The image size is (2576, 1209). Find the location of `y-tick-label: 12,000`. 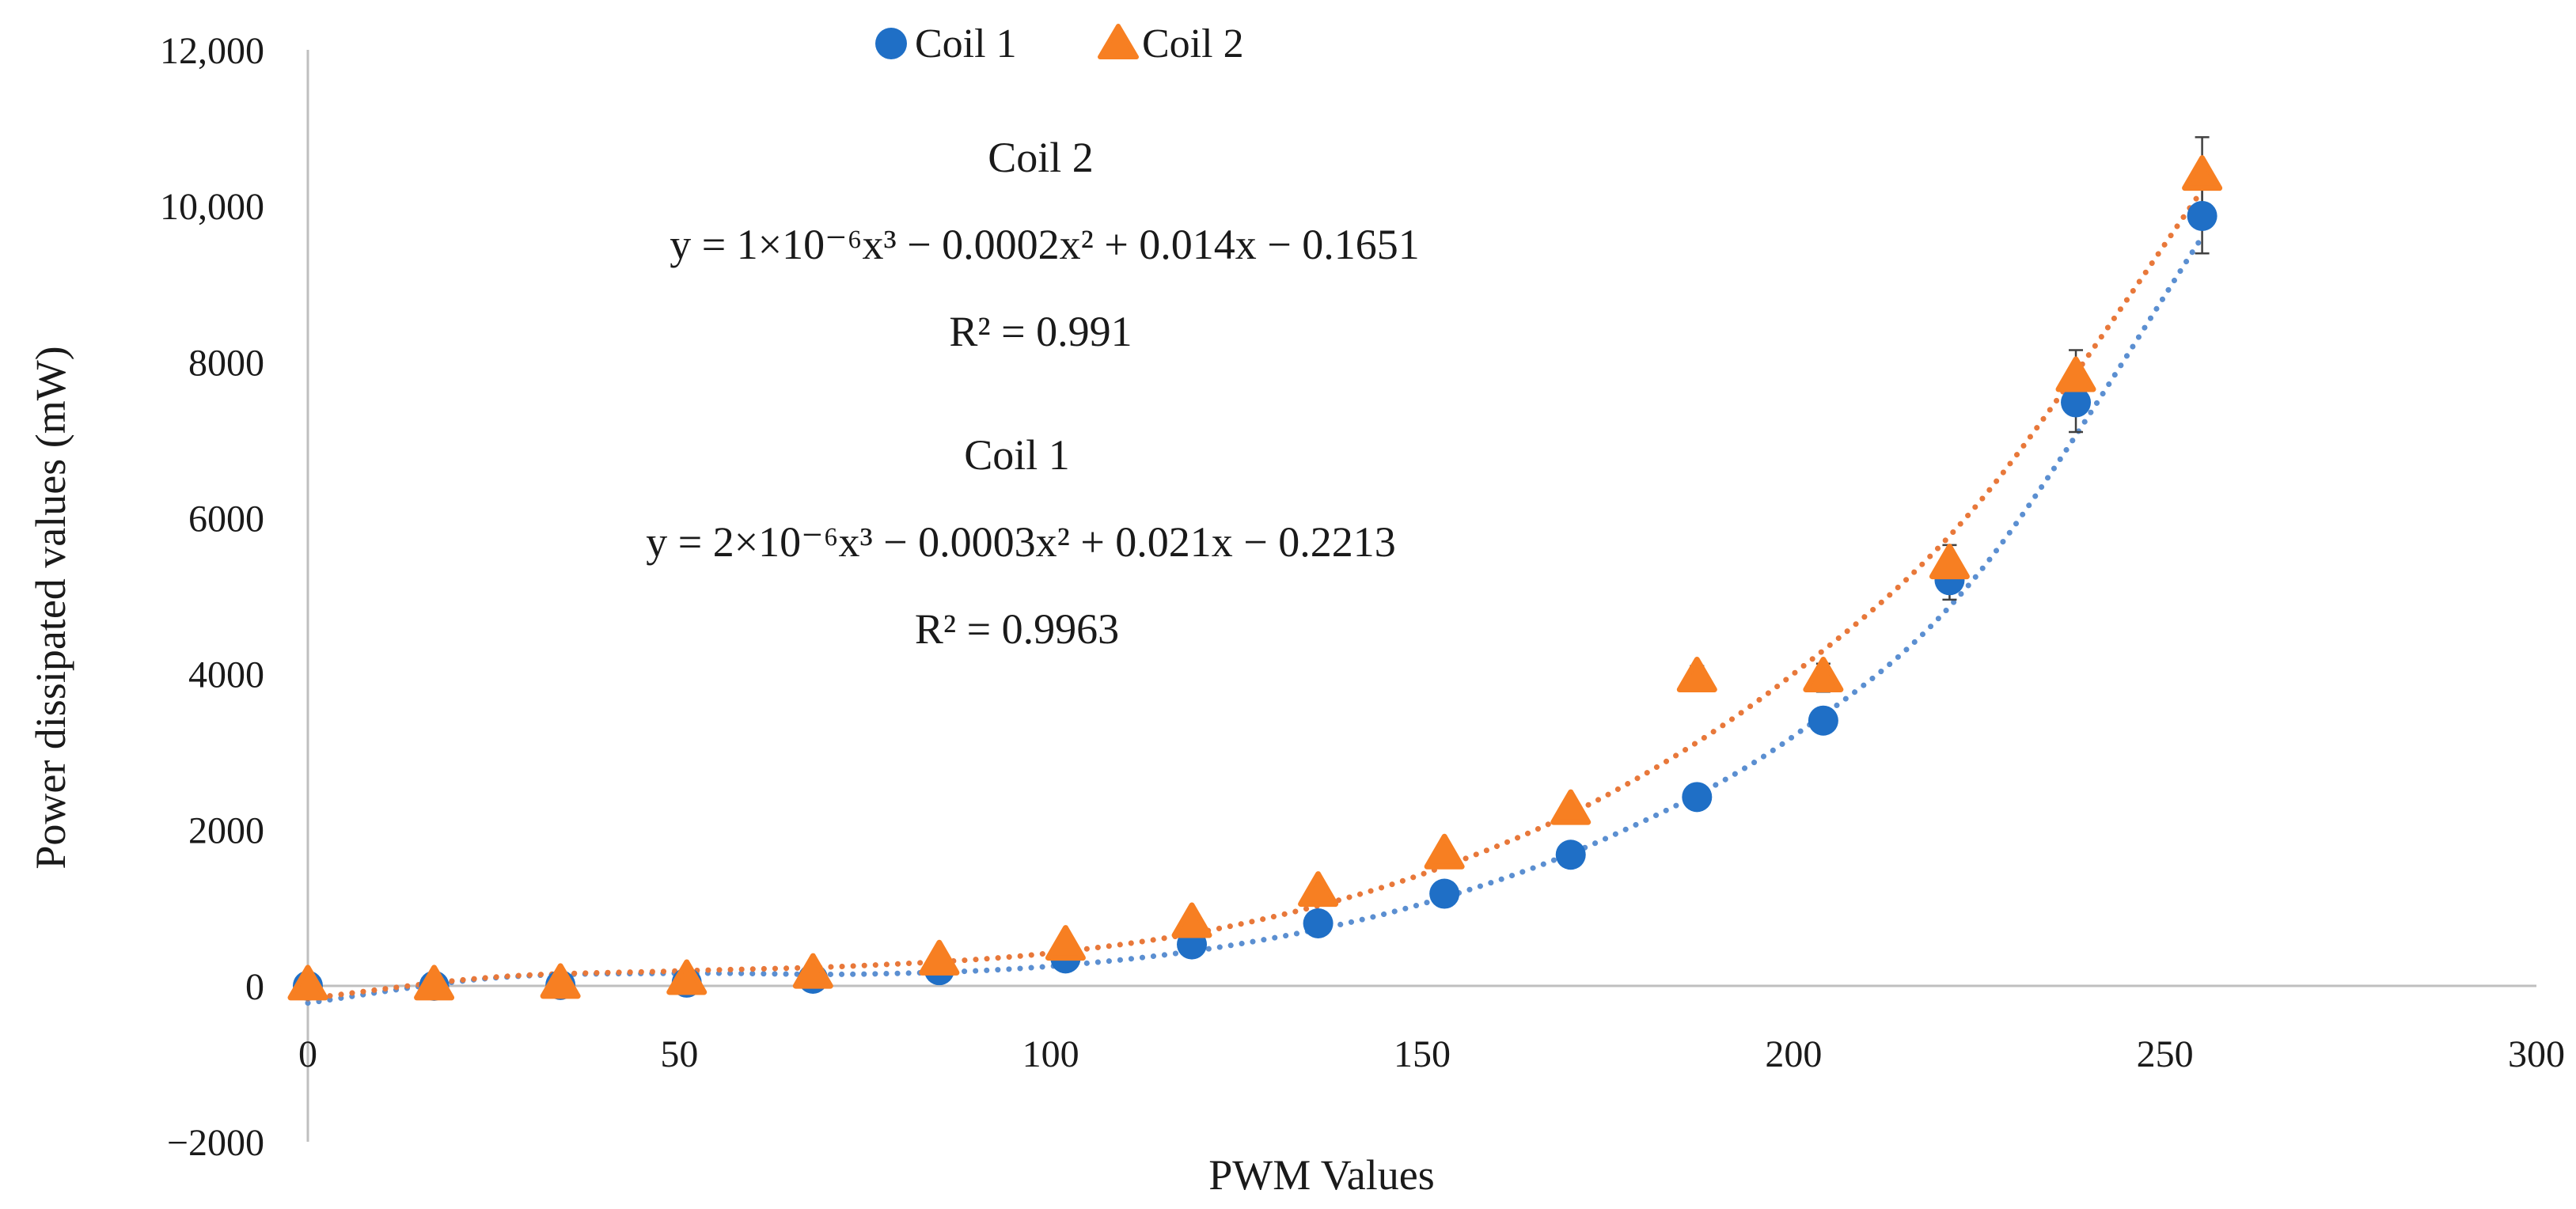

y-tick-label: 12,000 is located at coordinates (212, 51).